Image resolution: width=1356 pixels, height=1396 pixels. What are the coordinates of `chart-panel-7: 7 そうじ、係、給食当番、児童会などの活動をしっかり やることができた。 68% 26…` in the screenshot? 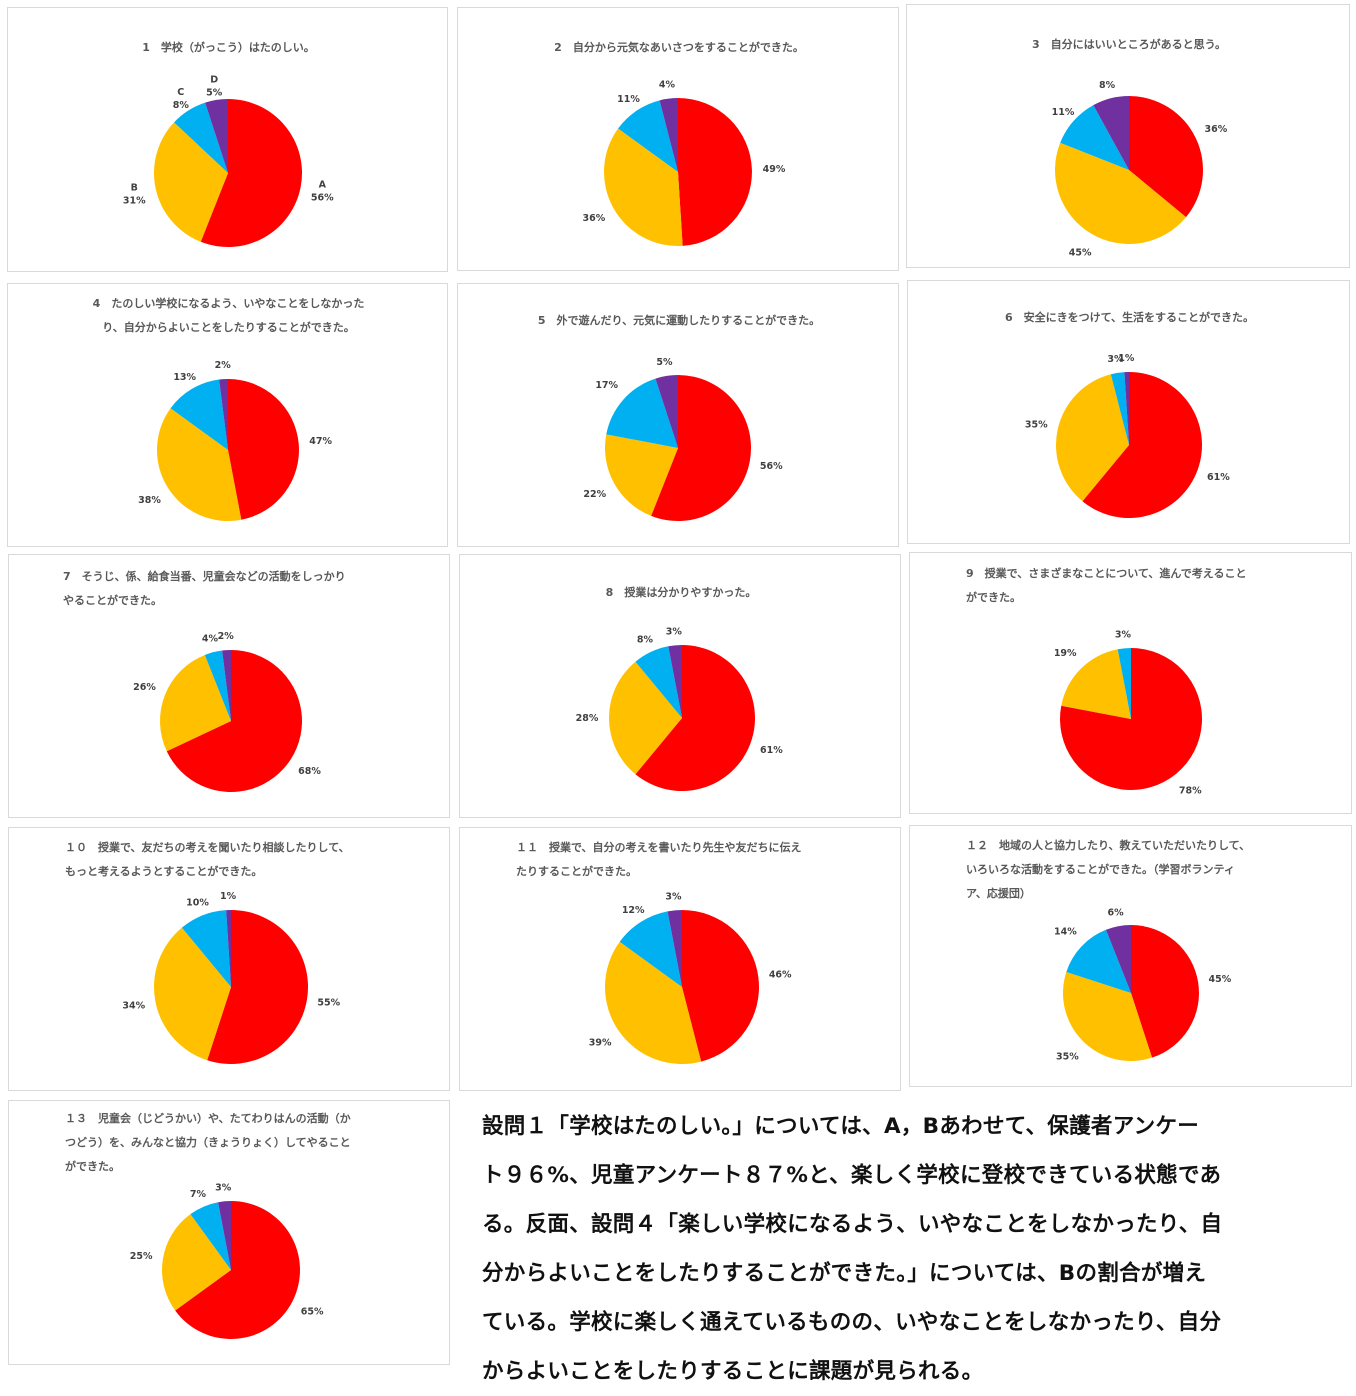 It's located at (229, 686).